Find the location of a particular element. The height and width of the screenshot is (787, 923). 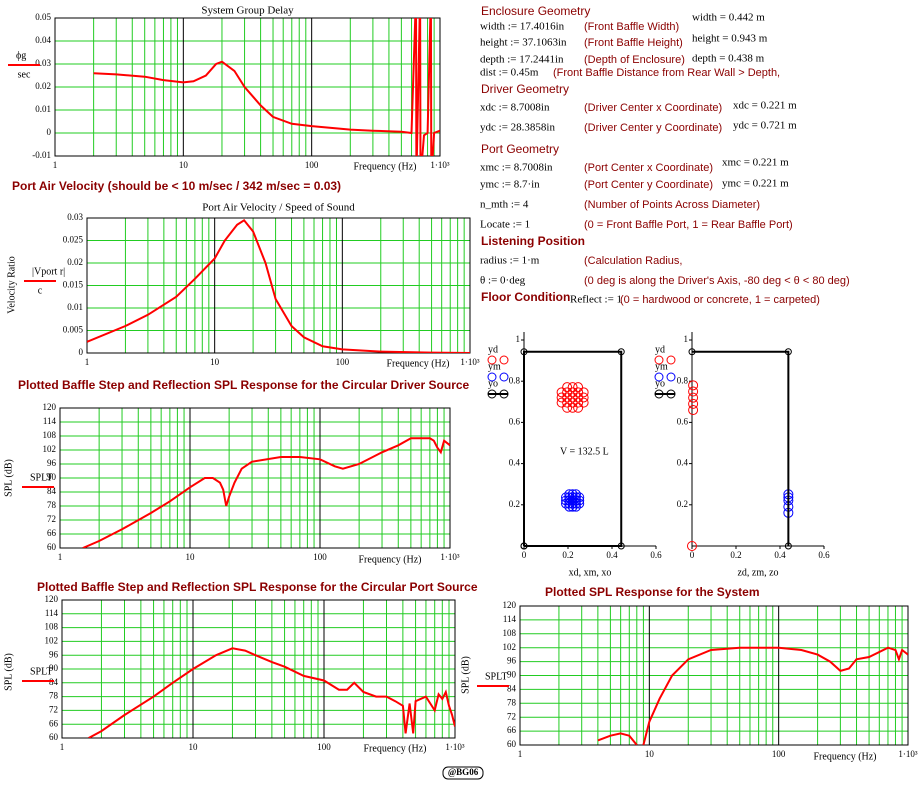

x-tick-label: 0 is located at coordinates (524, 555).